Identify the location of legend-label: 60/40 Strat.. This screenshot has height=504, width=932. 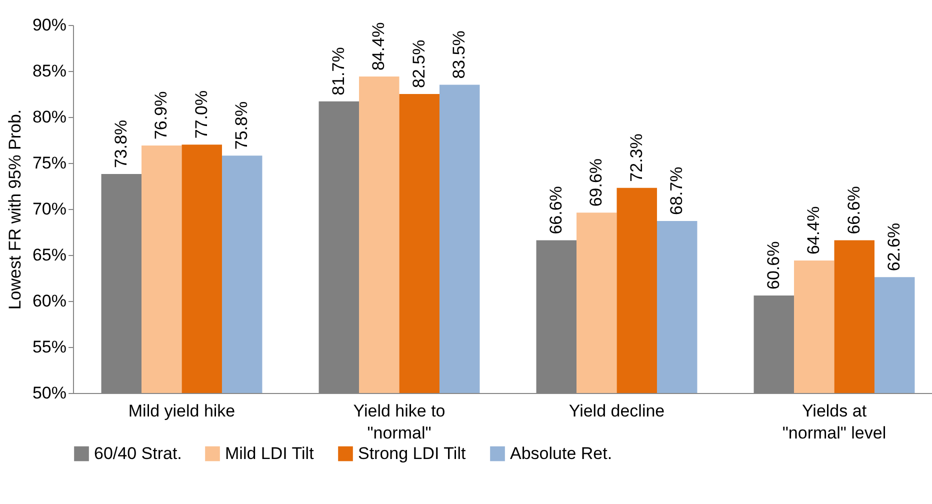
(138, 453).